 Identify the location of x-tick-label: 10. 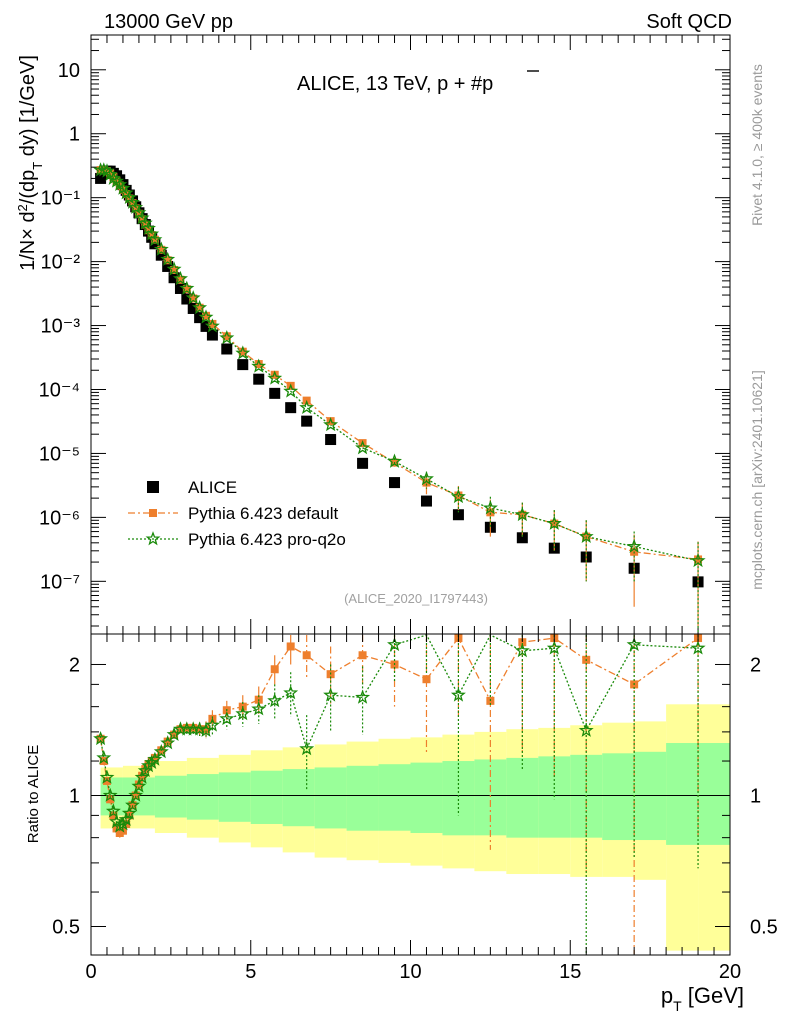
(410, 972).